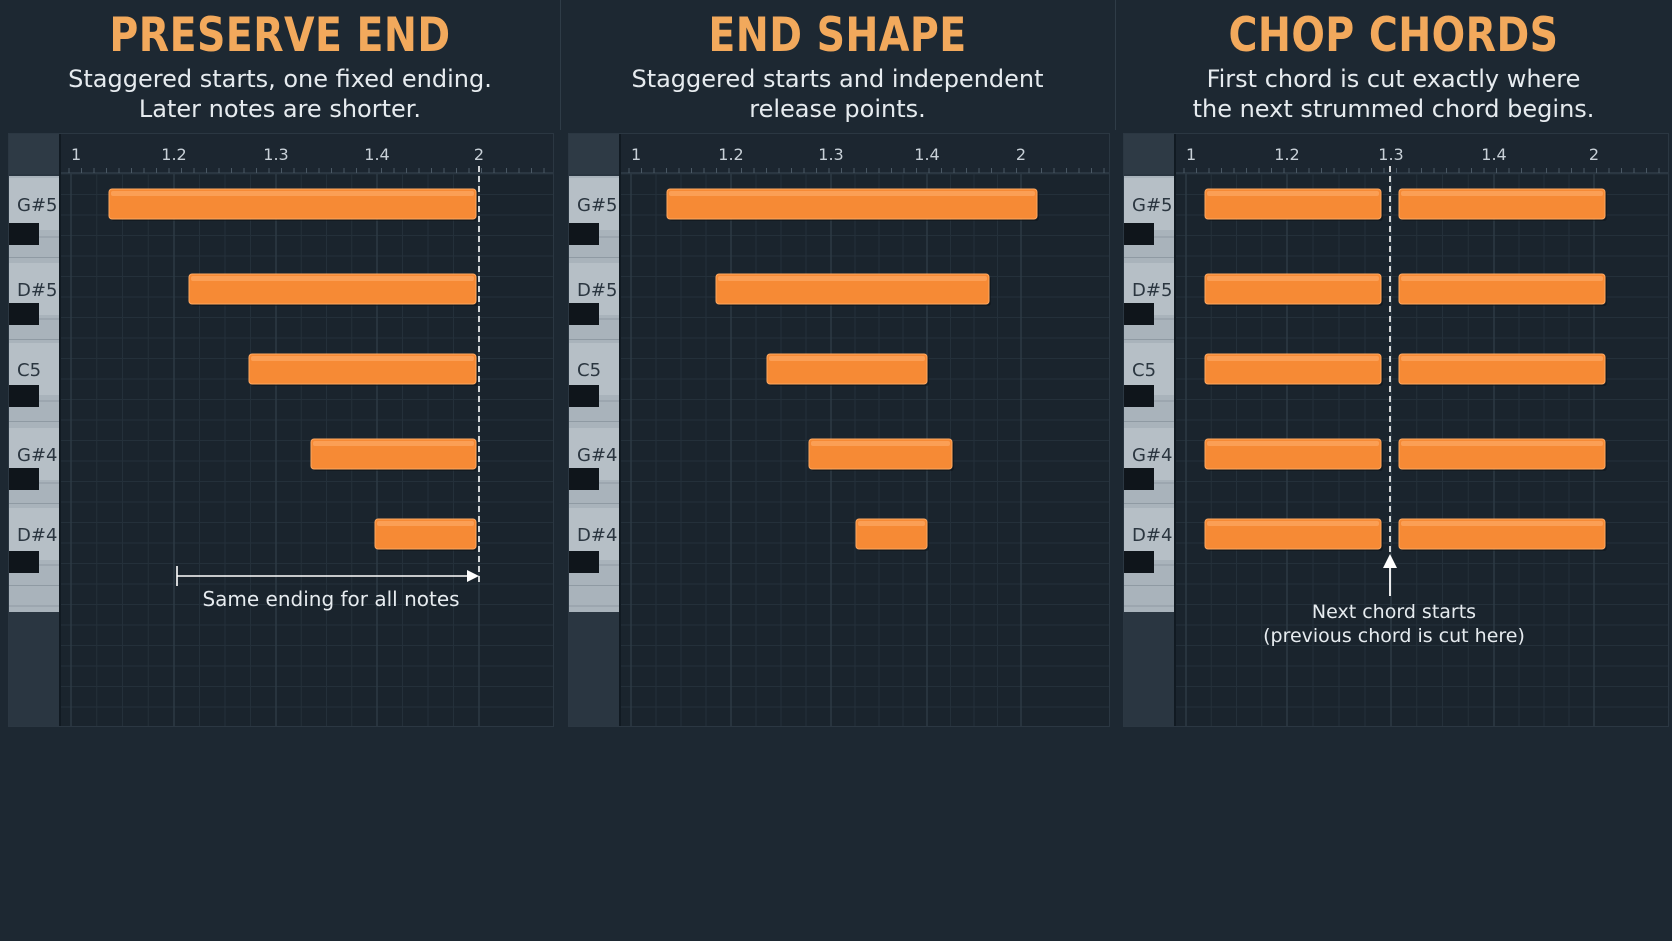  I want to click on subtitle-line-2: Later notes are shorter., so click(280, 109).